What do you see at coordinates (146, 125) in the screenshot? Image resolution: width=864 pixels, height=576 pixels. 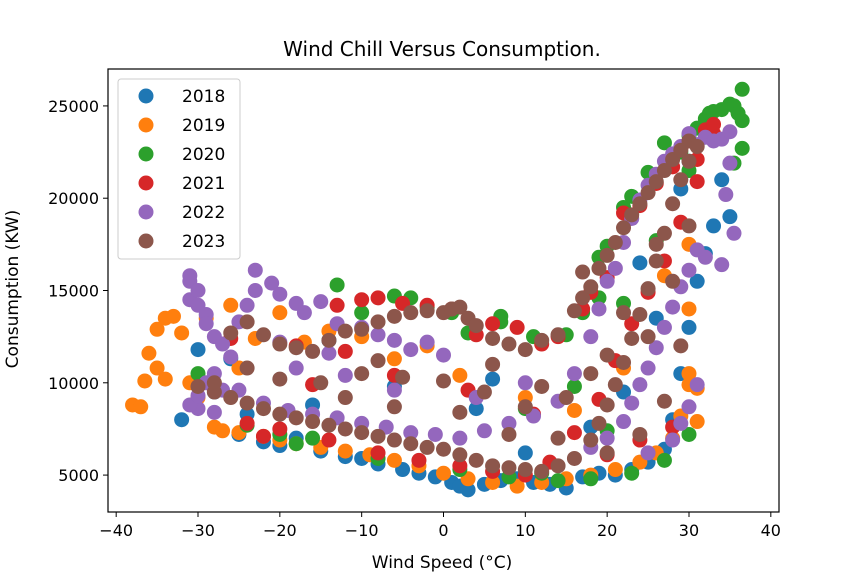 I see `legend-marker-2019` at bounding box center [146, 125].